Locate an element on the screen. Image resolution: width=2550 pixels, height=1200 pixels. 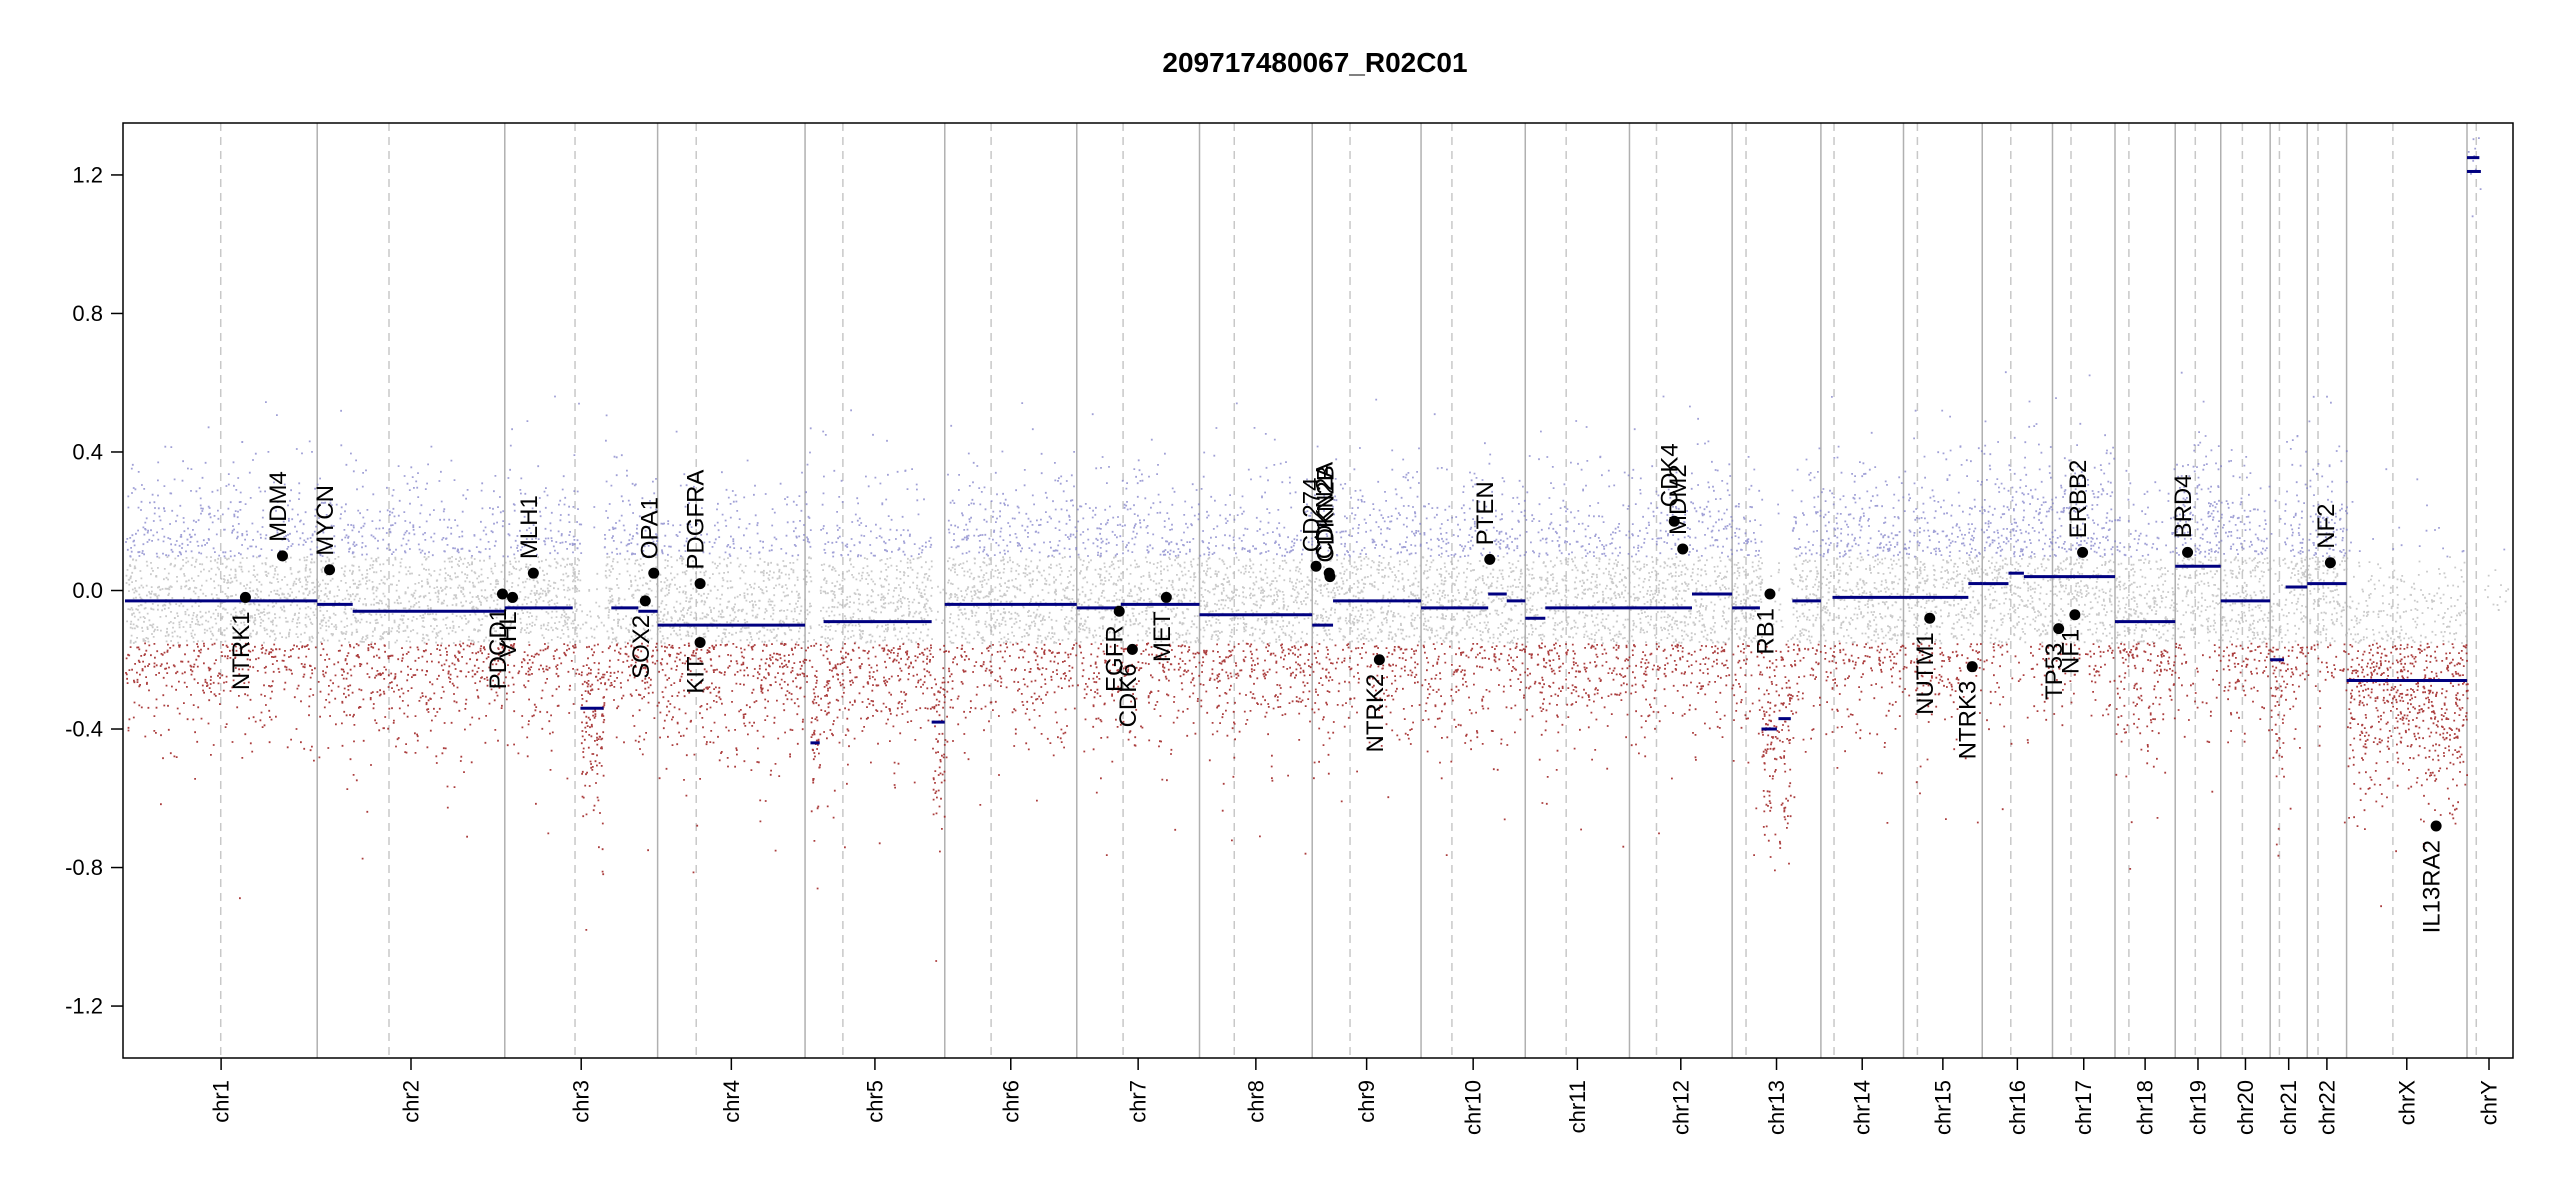
gene-label: MLH1 is located at coordinates (529, 527).